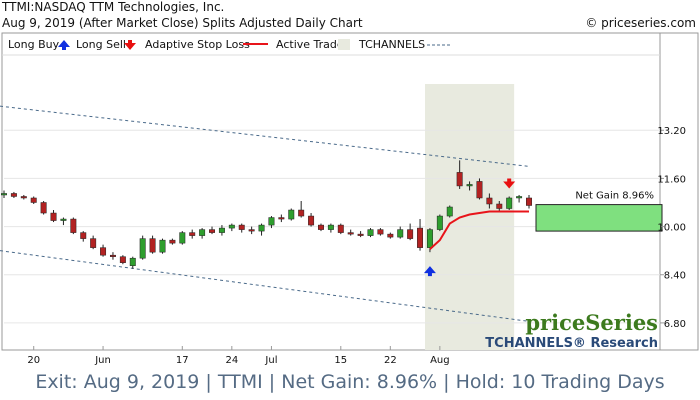  Describe the element at coordinates (671, 228) in the screenshot. I see `y-tick-label: 10.00` at that location.